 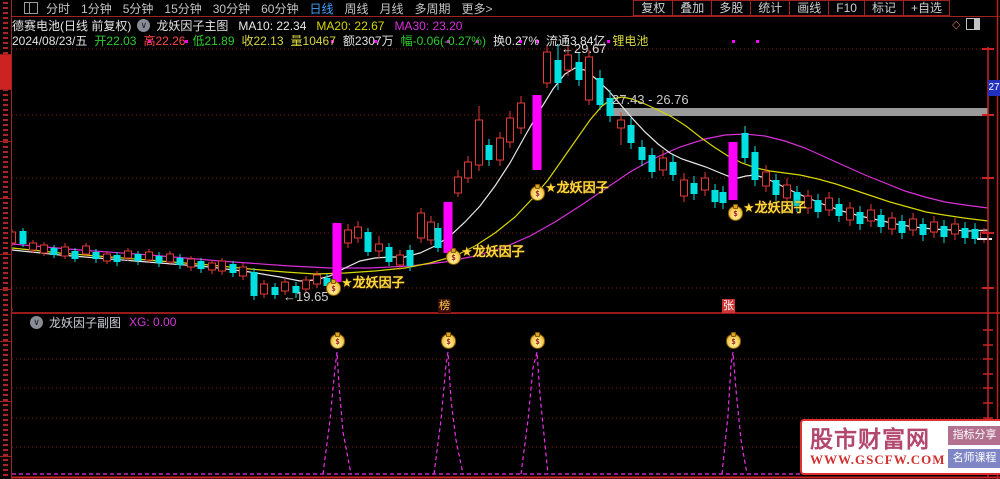 I want to click on quote-sector: 锂电池, so click(x=630, y=40).